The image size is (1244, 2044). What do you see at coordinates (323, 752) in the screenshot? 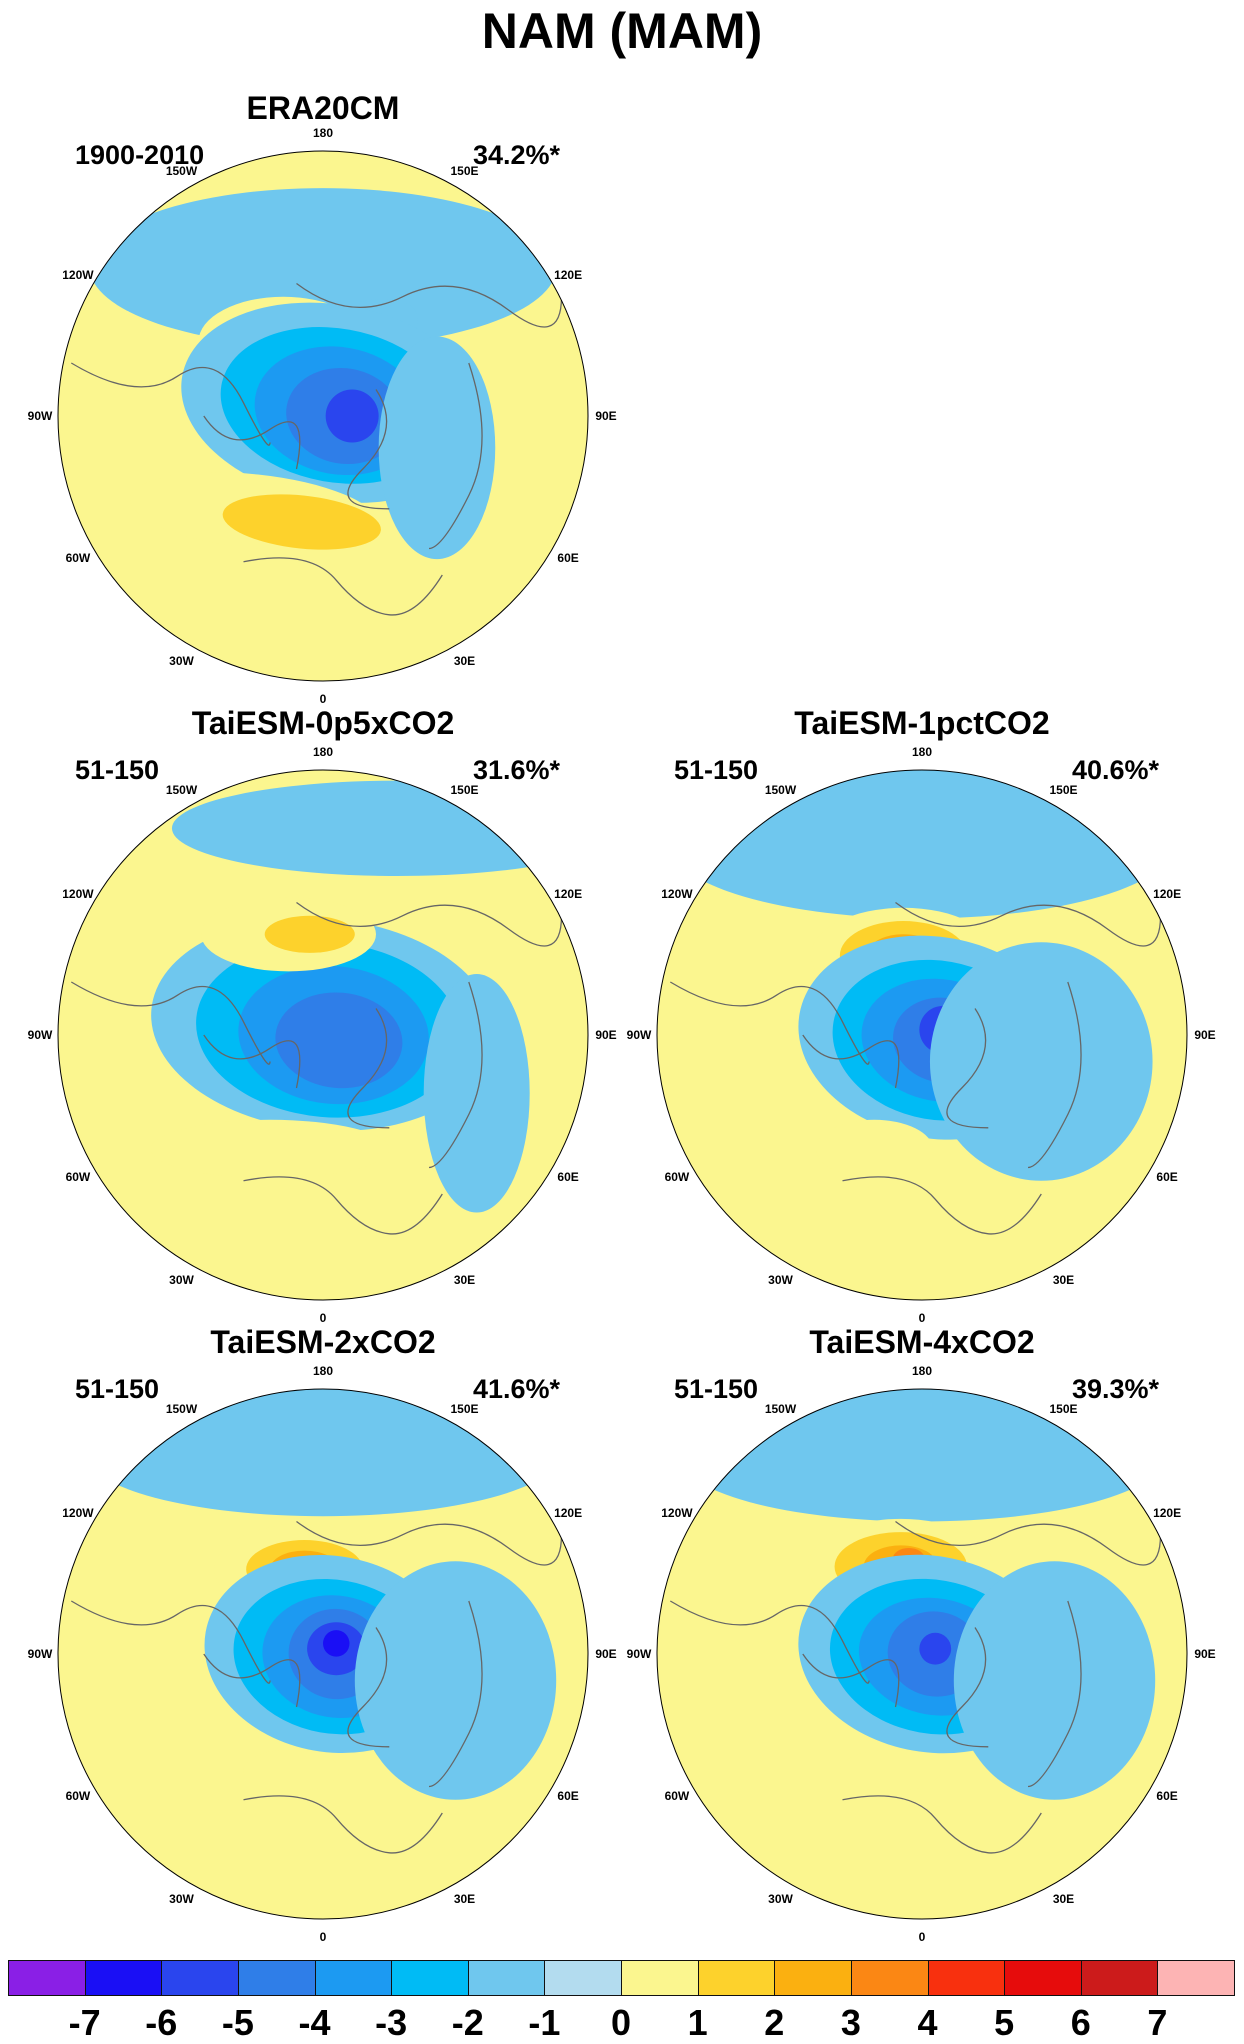
I see `longitude-label: 180` at bounding box center [323, 752].